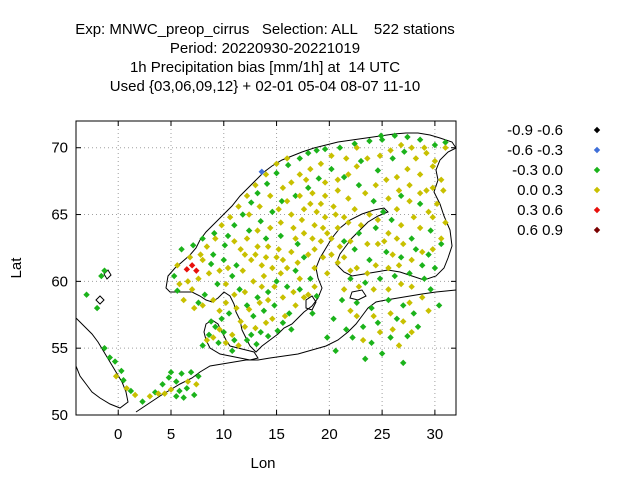  What do you see at coordinates (358, 295) in the screenshot?
I see `coastline-saaremaa` at bounding box center [358, 295].